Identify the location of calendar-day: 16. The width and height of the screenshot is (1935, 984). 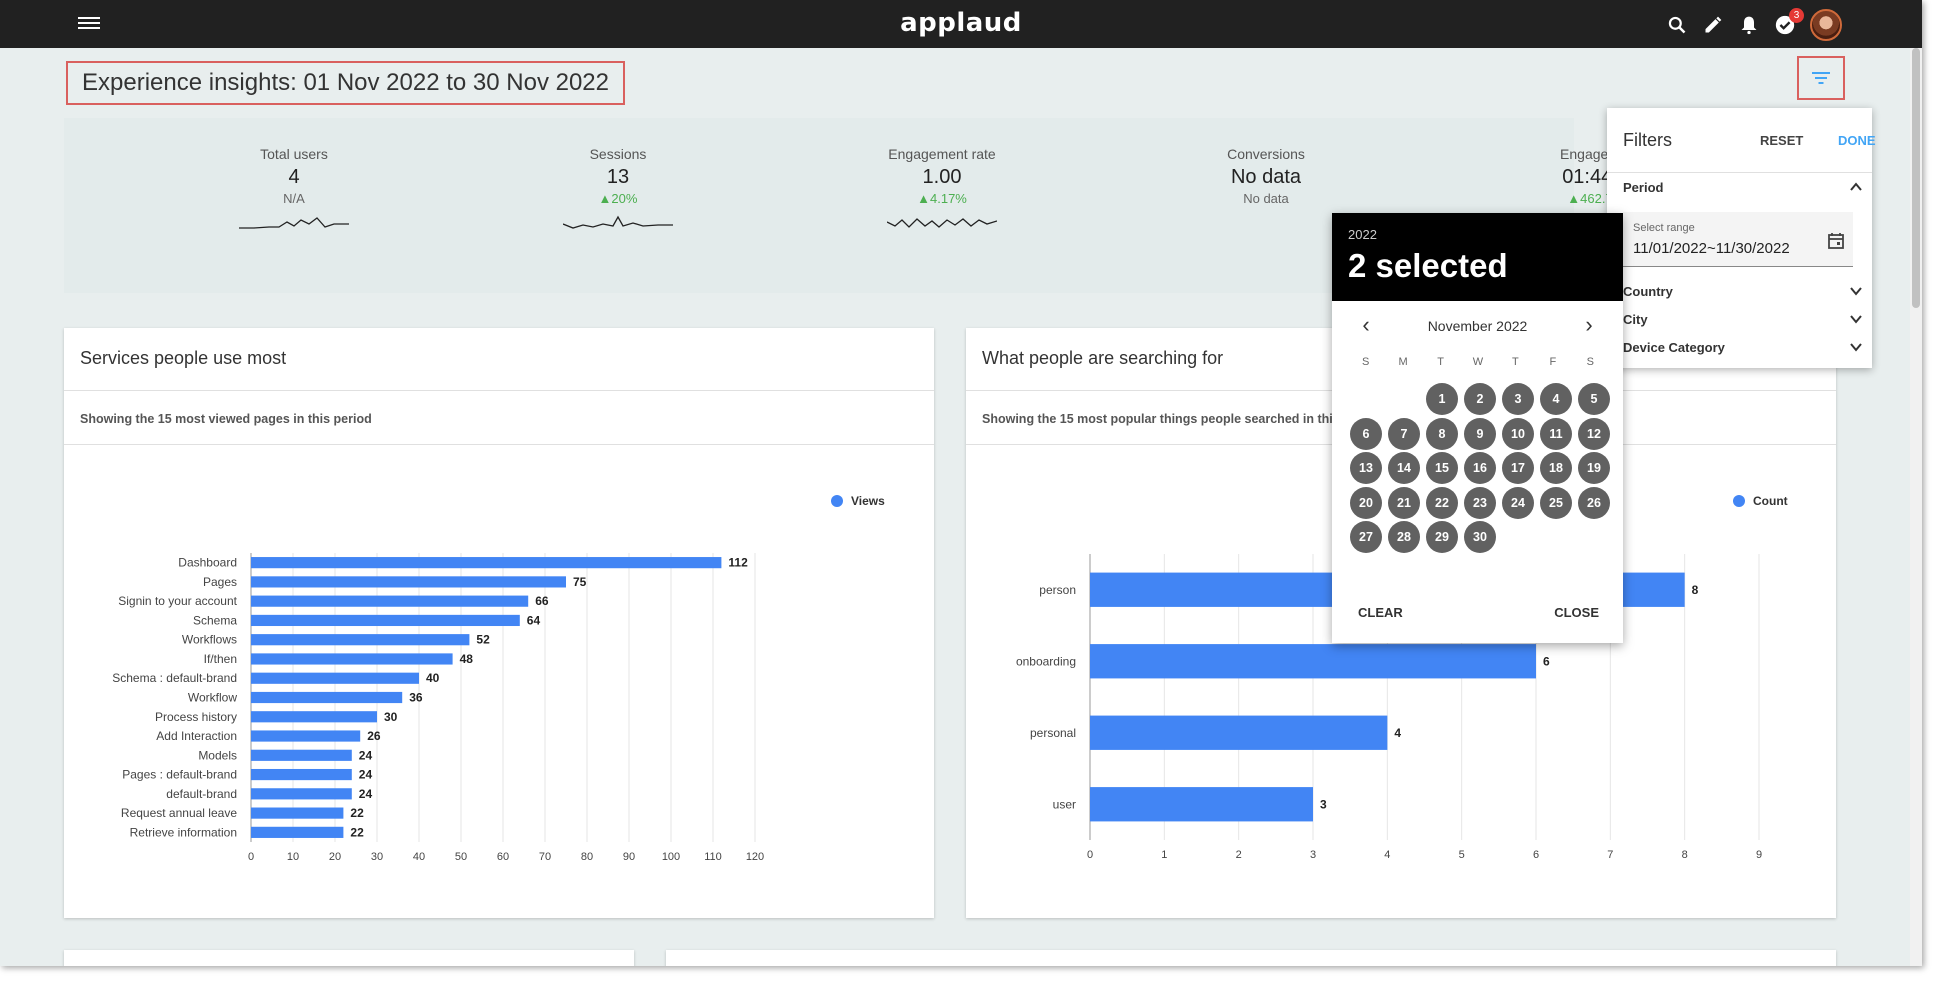
(1480, 468).